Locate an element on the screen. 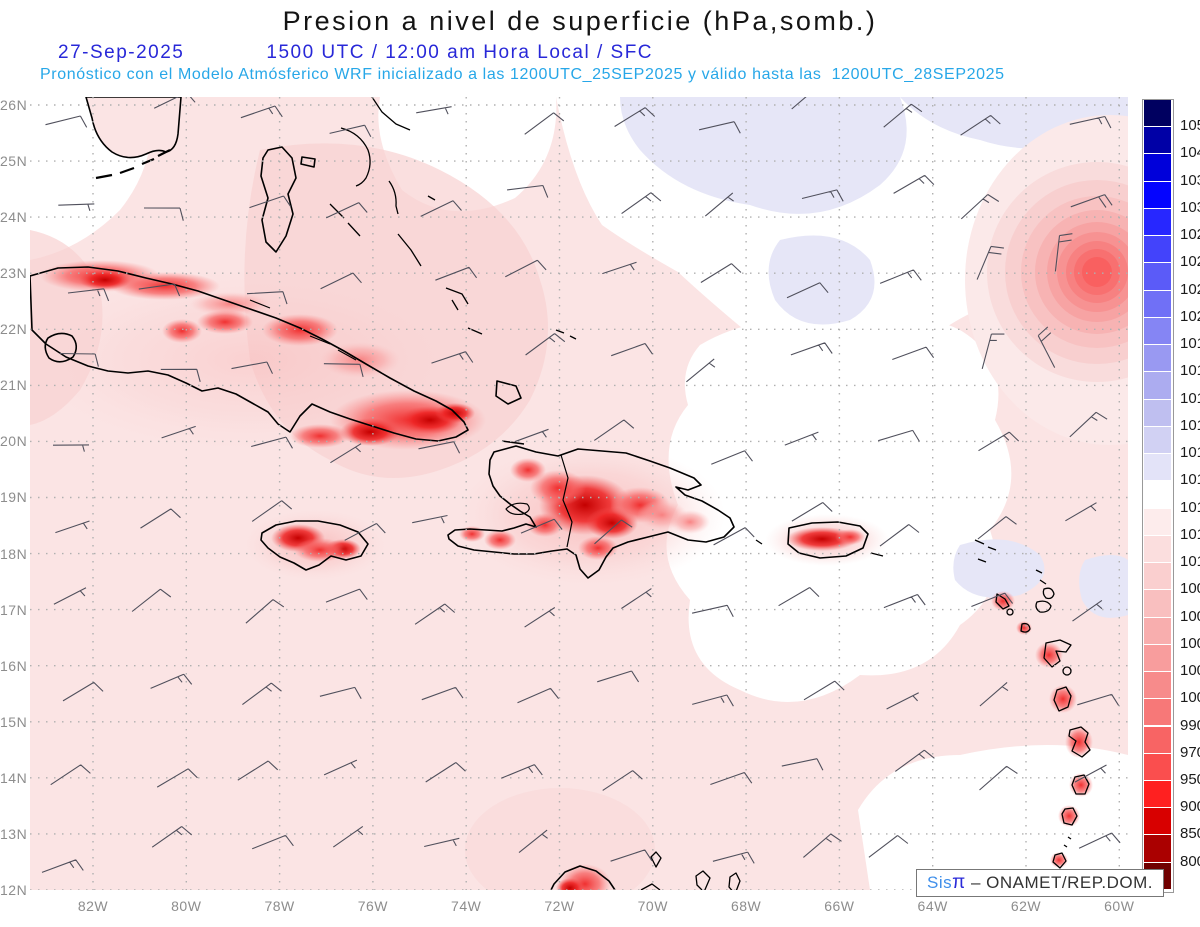  coastline-abc-islands is located at coordinates (695, 870).